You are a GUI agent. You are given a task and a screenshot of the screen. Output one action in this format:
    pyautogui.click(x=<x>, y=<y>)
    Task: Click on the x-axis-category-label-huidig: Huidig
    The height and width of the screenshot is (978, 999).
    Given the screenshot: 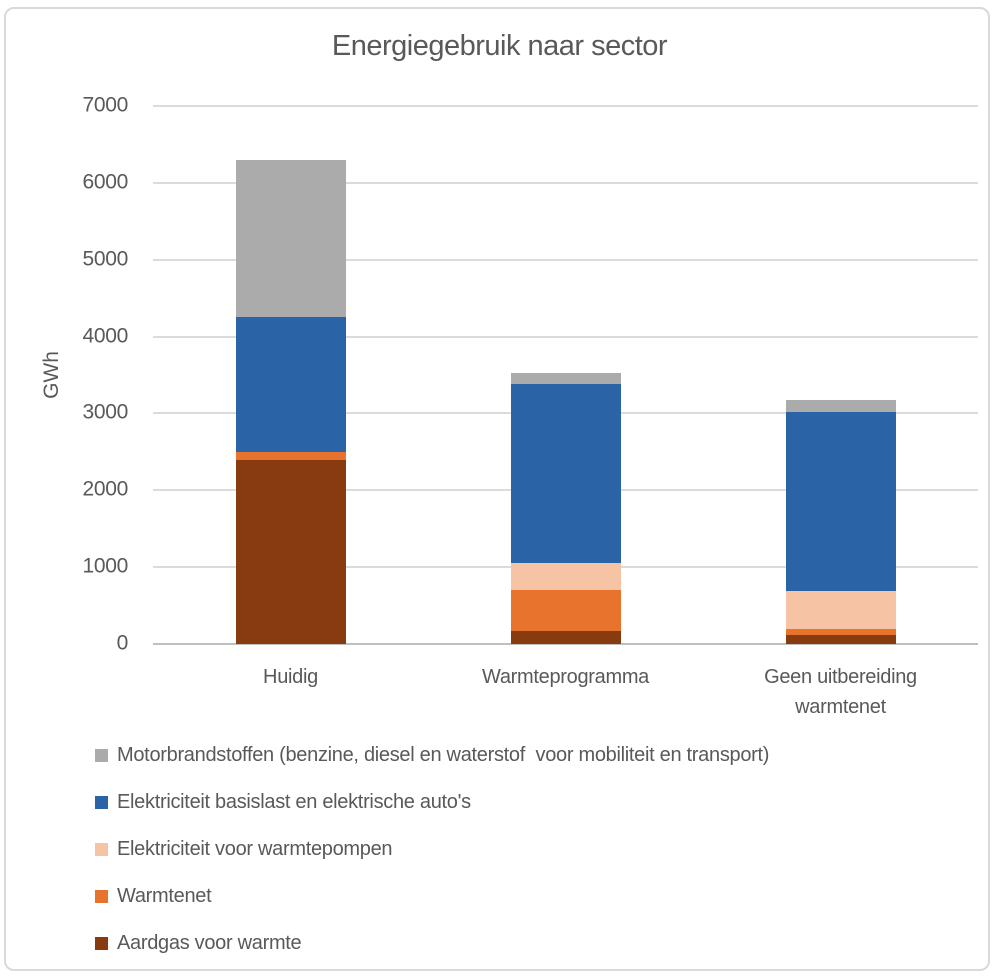 What is the action you would take?
    pyautogui.click(x=290, y=677)
    